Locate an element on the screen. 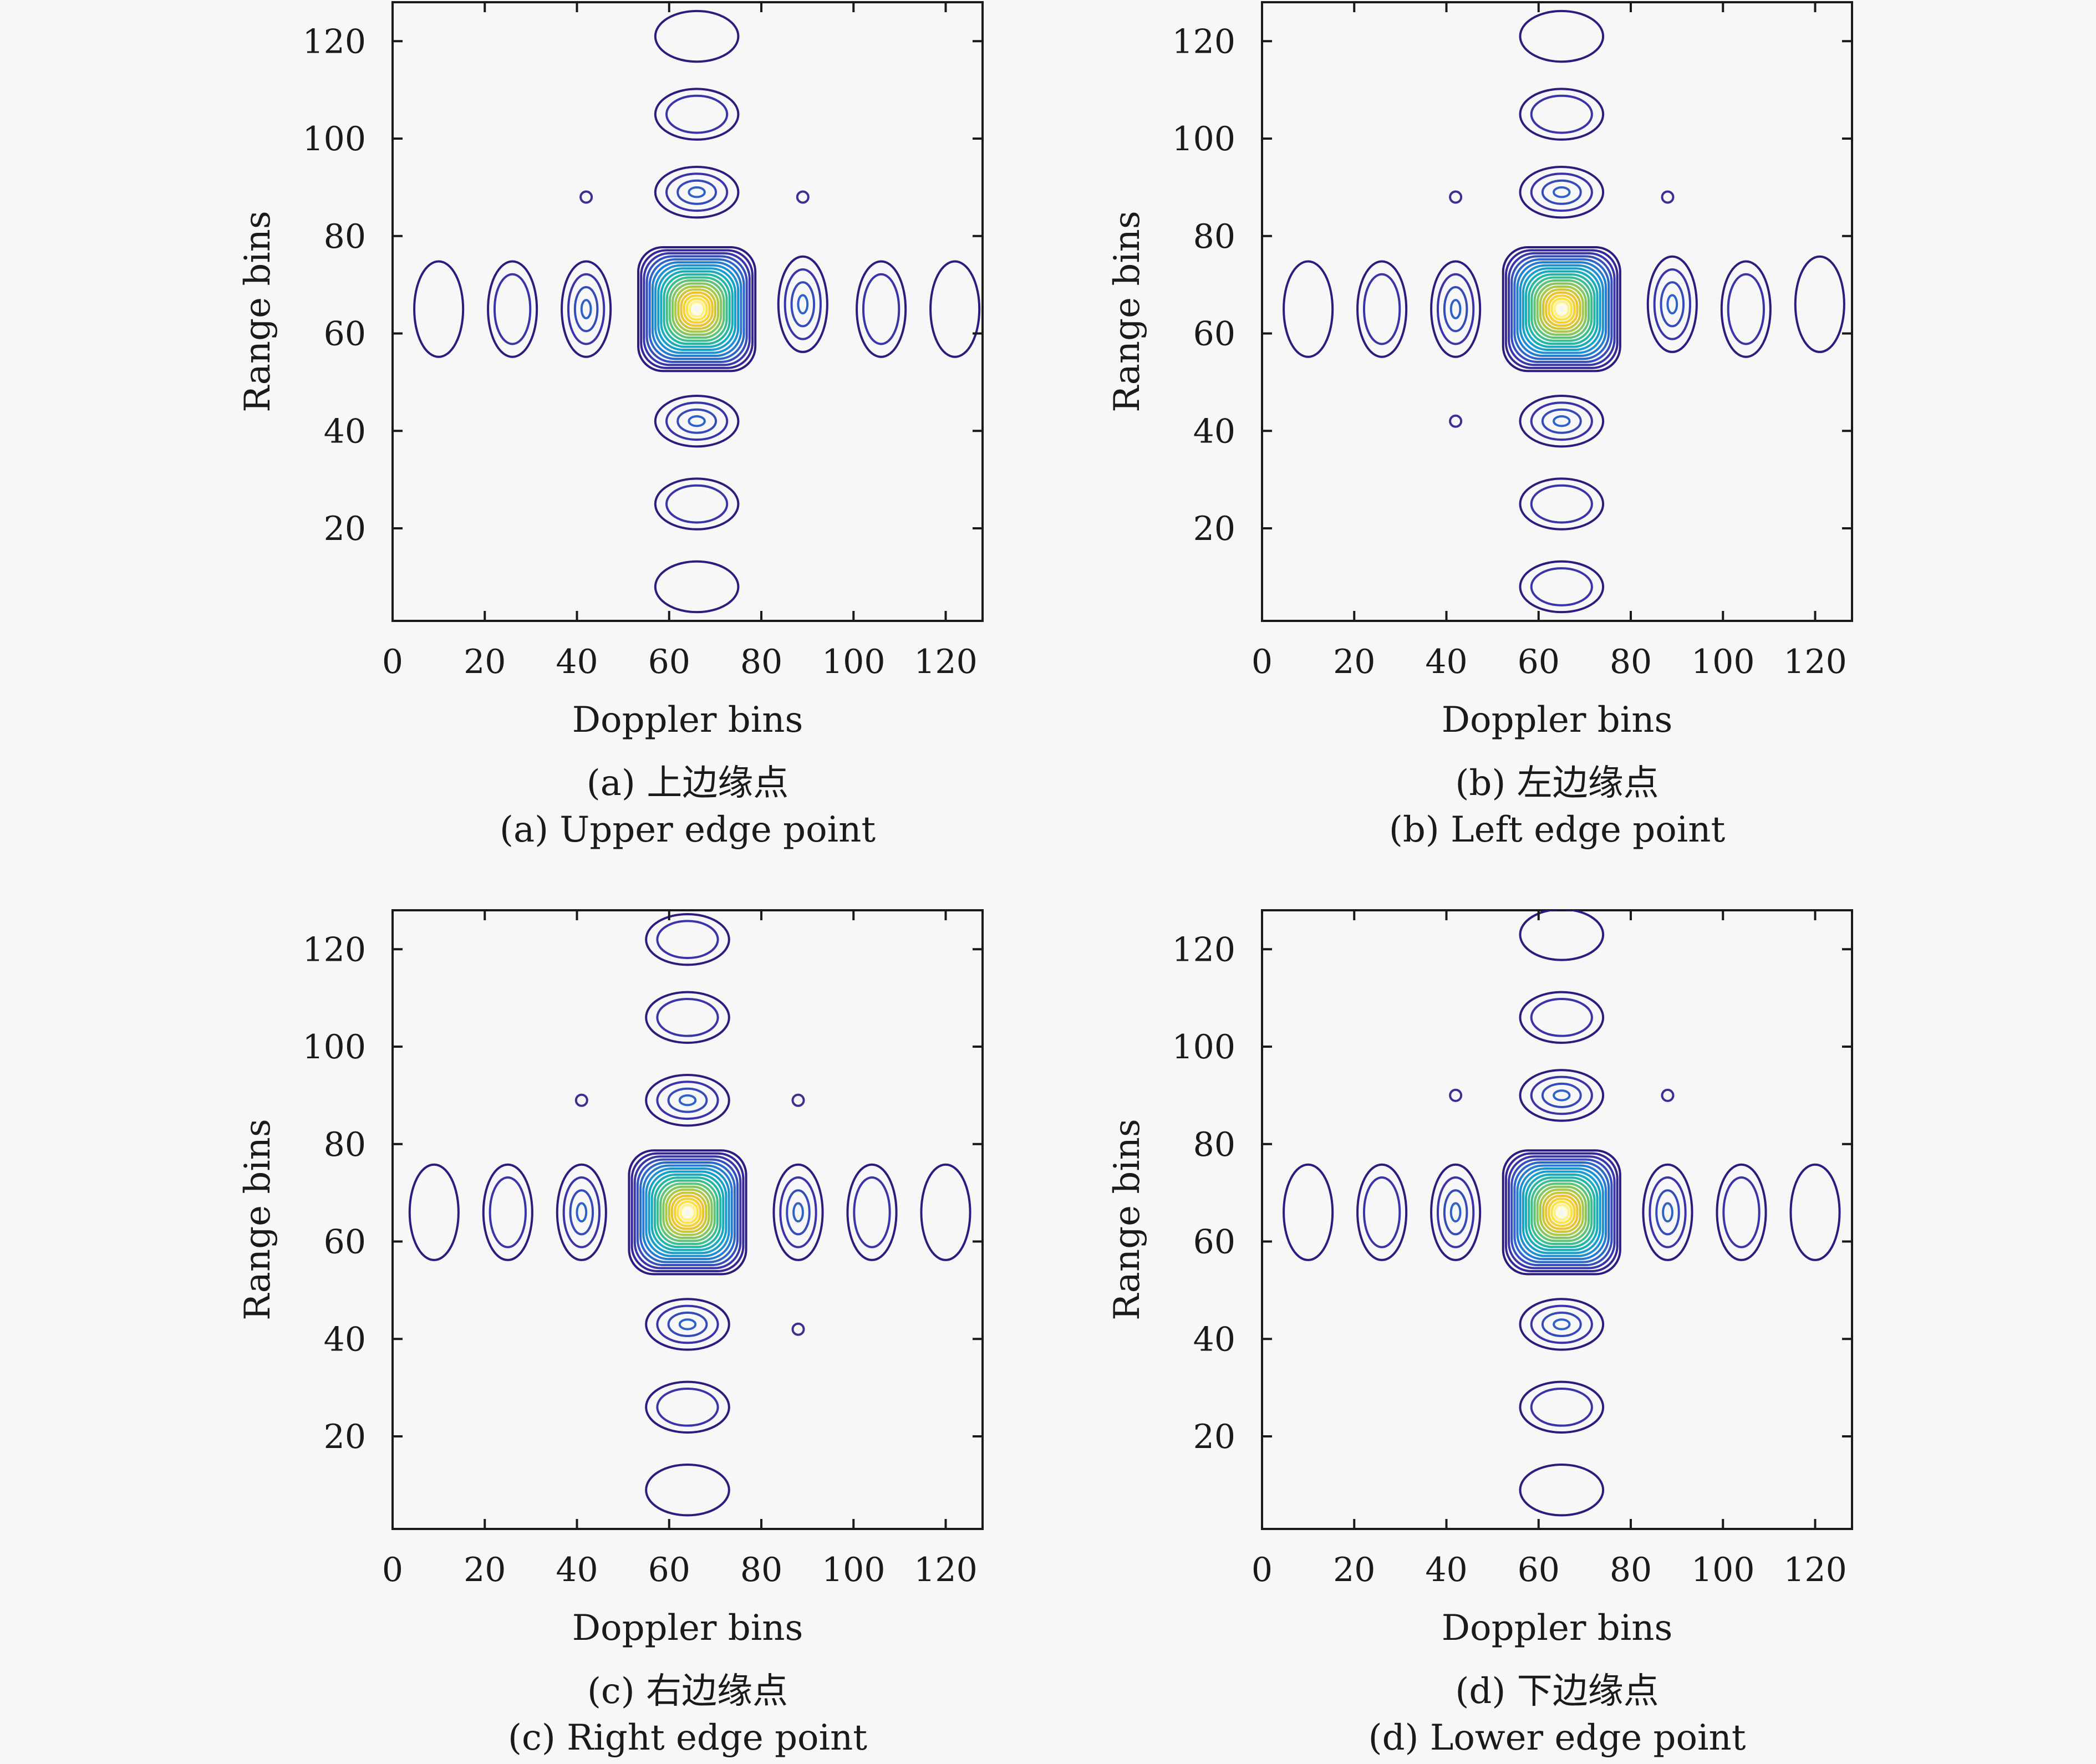  x-tick-label: 120 is located at coordinates (1815, 1570).